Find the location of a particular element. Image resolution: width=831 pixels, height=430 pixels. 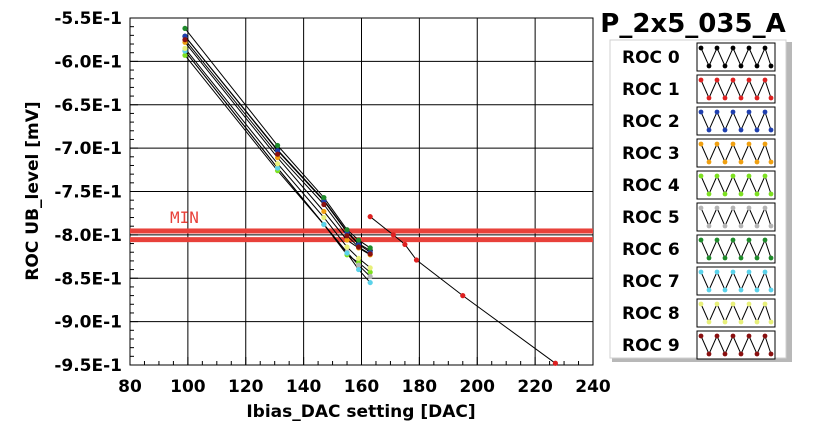

legend-label: ROC 9 is located at coordinates (651, 346).